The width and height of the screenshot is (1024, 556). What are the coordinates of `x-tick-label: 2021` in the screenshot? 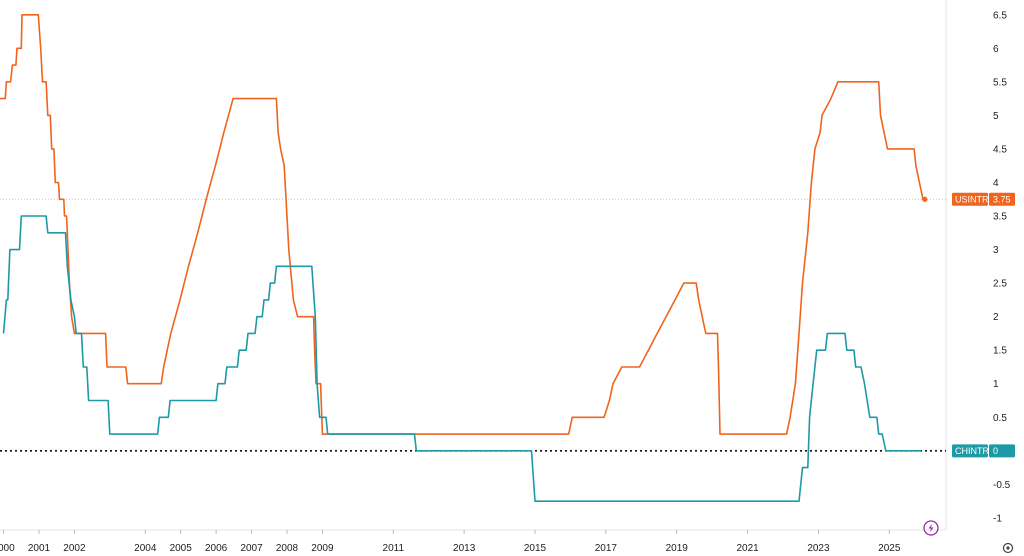 It's located at (747, 548).